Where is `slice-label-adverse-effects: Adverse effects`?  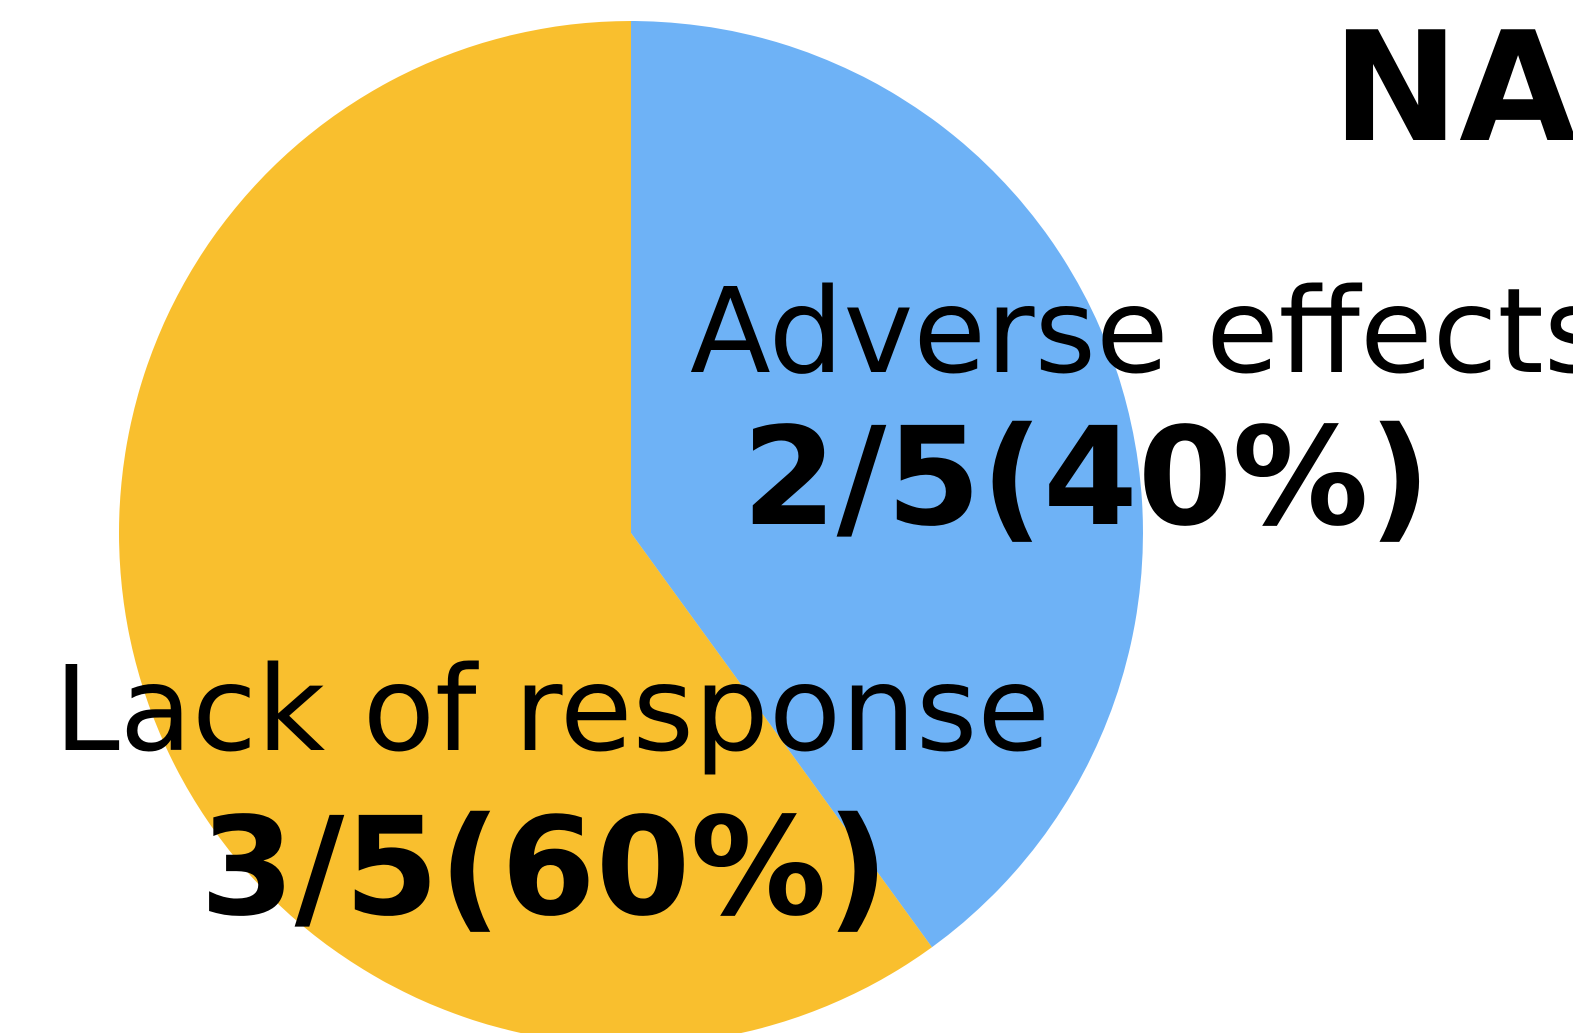
slice-label-adverse-effects: Adverse effects is located at coordinates (1131, 331).